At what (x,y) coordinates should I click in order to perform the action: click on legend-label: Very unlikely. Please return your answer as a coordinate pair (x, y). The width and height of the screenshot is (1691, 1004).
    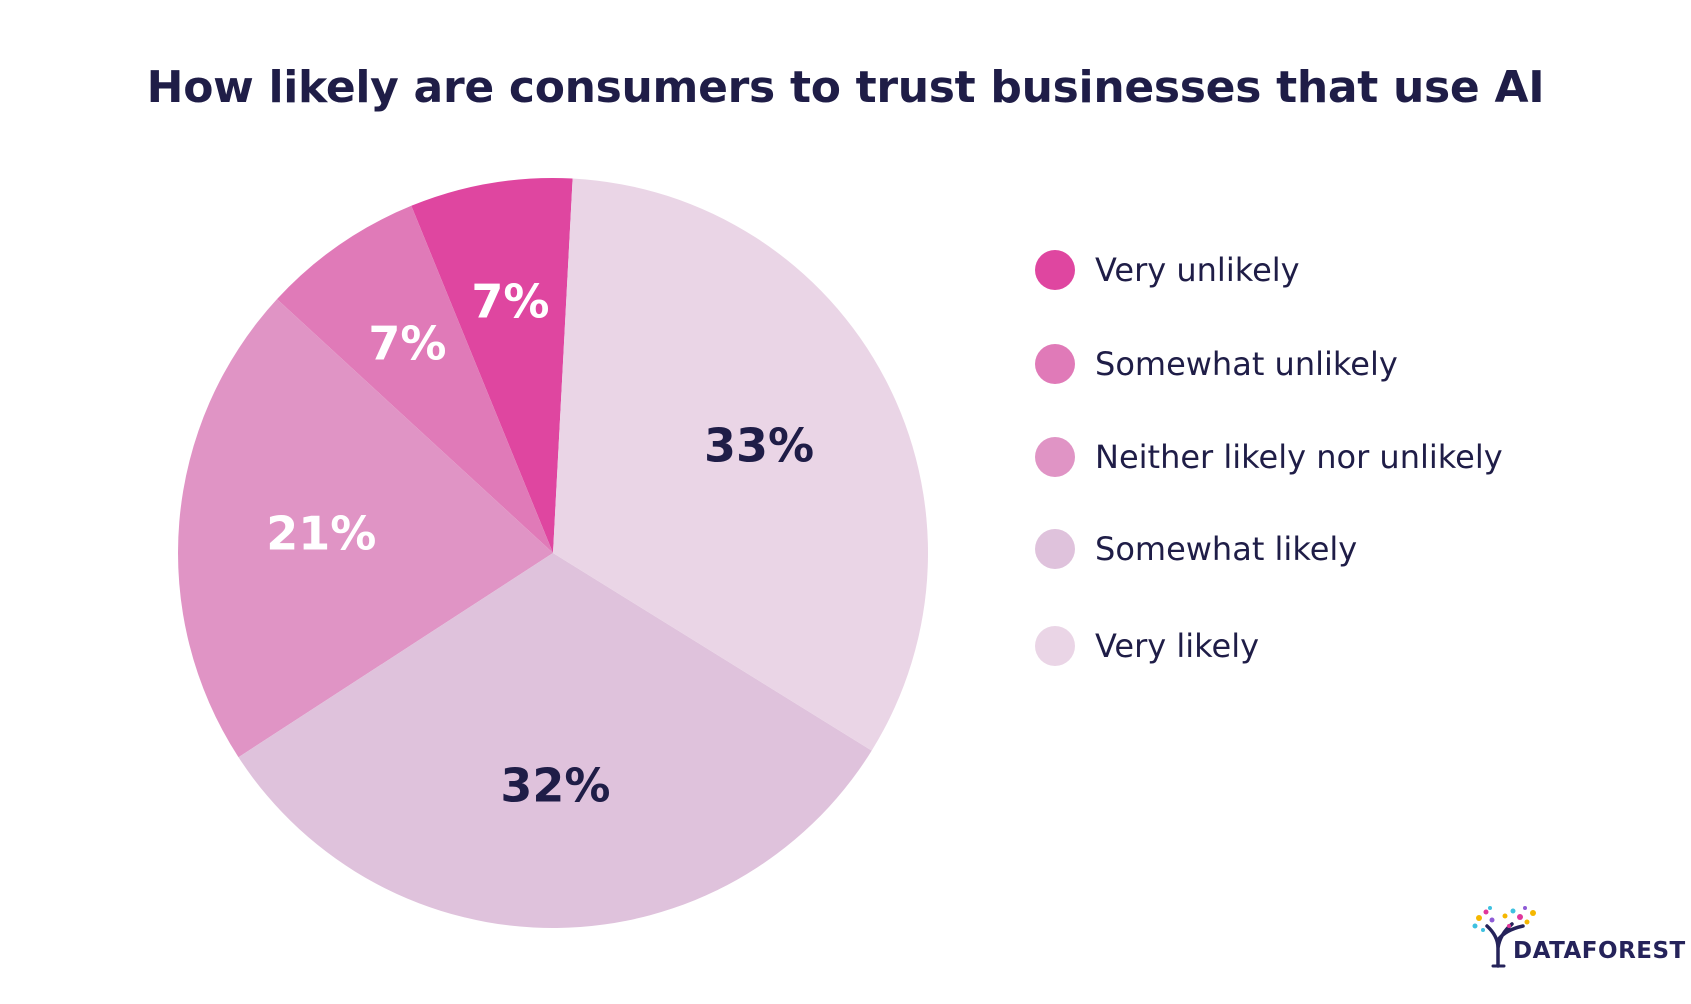
    Looking at the image, I should click on (1197, 270).